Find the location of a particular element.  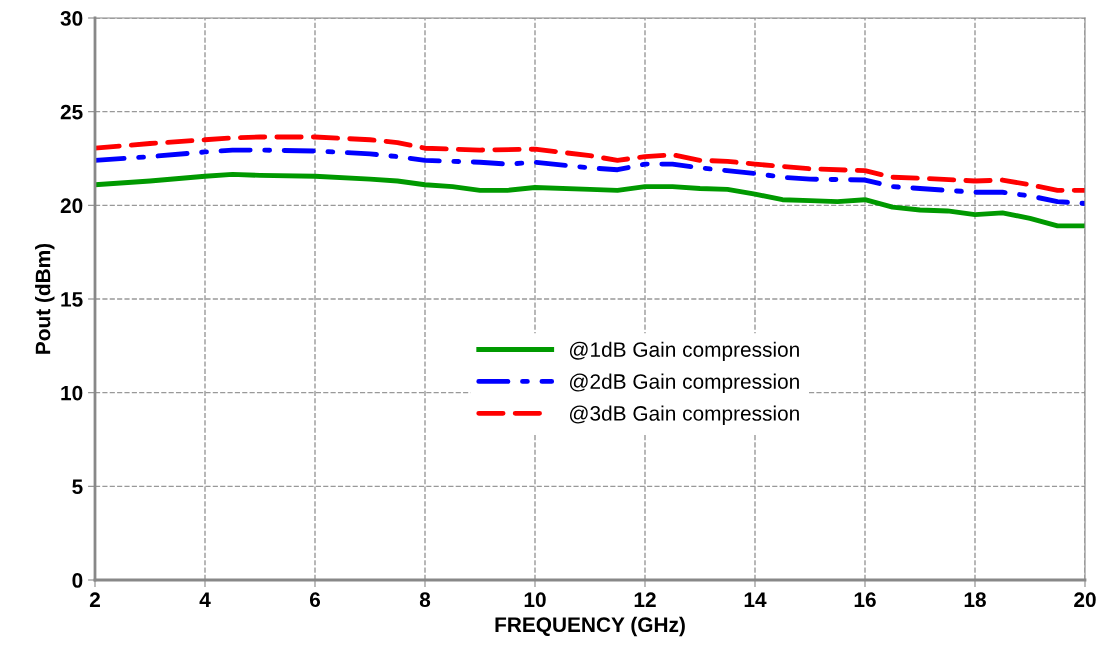

x-tick-label: 16 is located at coordinates (865, 600).